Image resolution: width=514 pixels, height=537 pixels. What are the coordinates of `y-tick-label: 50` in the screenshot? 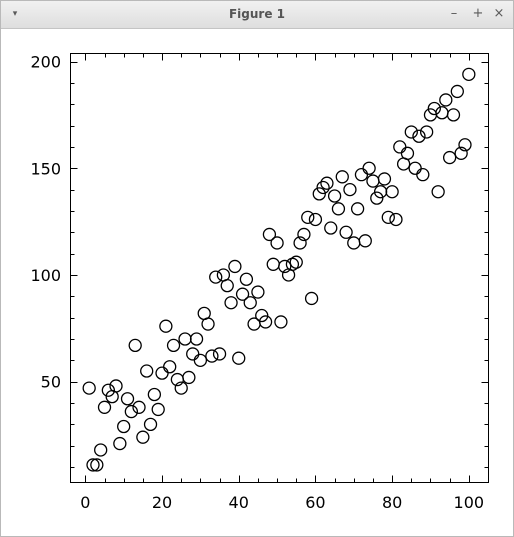 It's located at (51, 382).